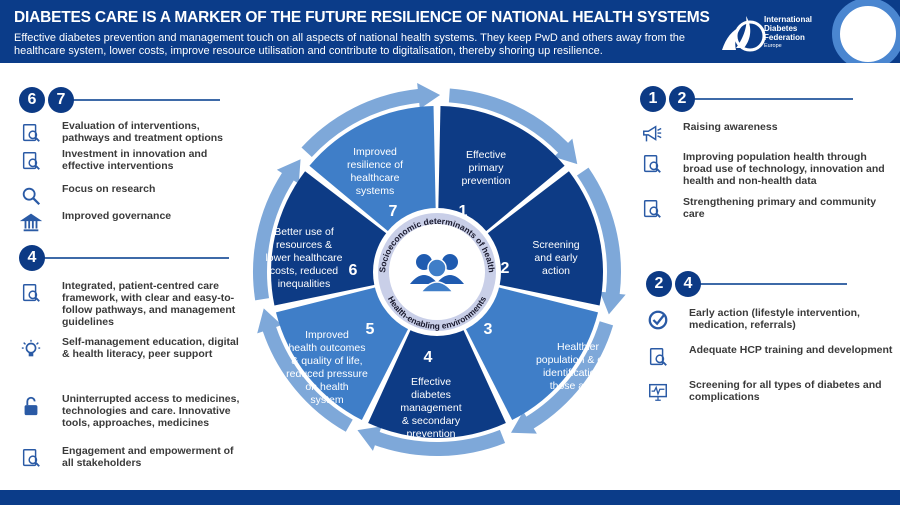  Describe the element at coordinates (375, 183) in the screenshot. I see `segment-label-7: Improved resilience of healthcare systems 7` at that location.